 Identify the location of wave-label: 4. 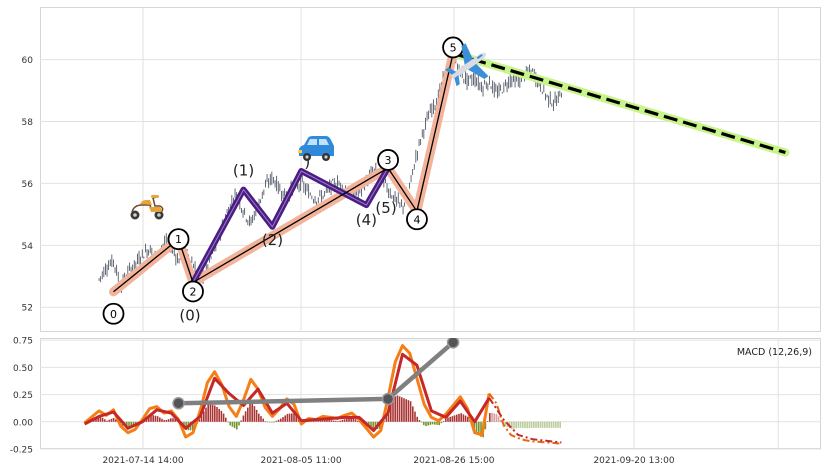
(416, 219).